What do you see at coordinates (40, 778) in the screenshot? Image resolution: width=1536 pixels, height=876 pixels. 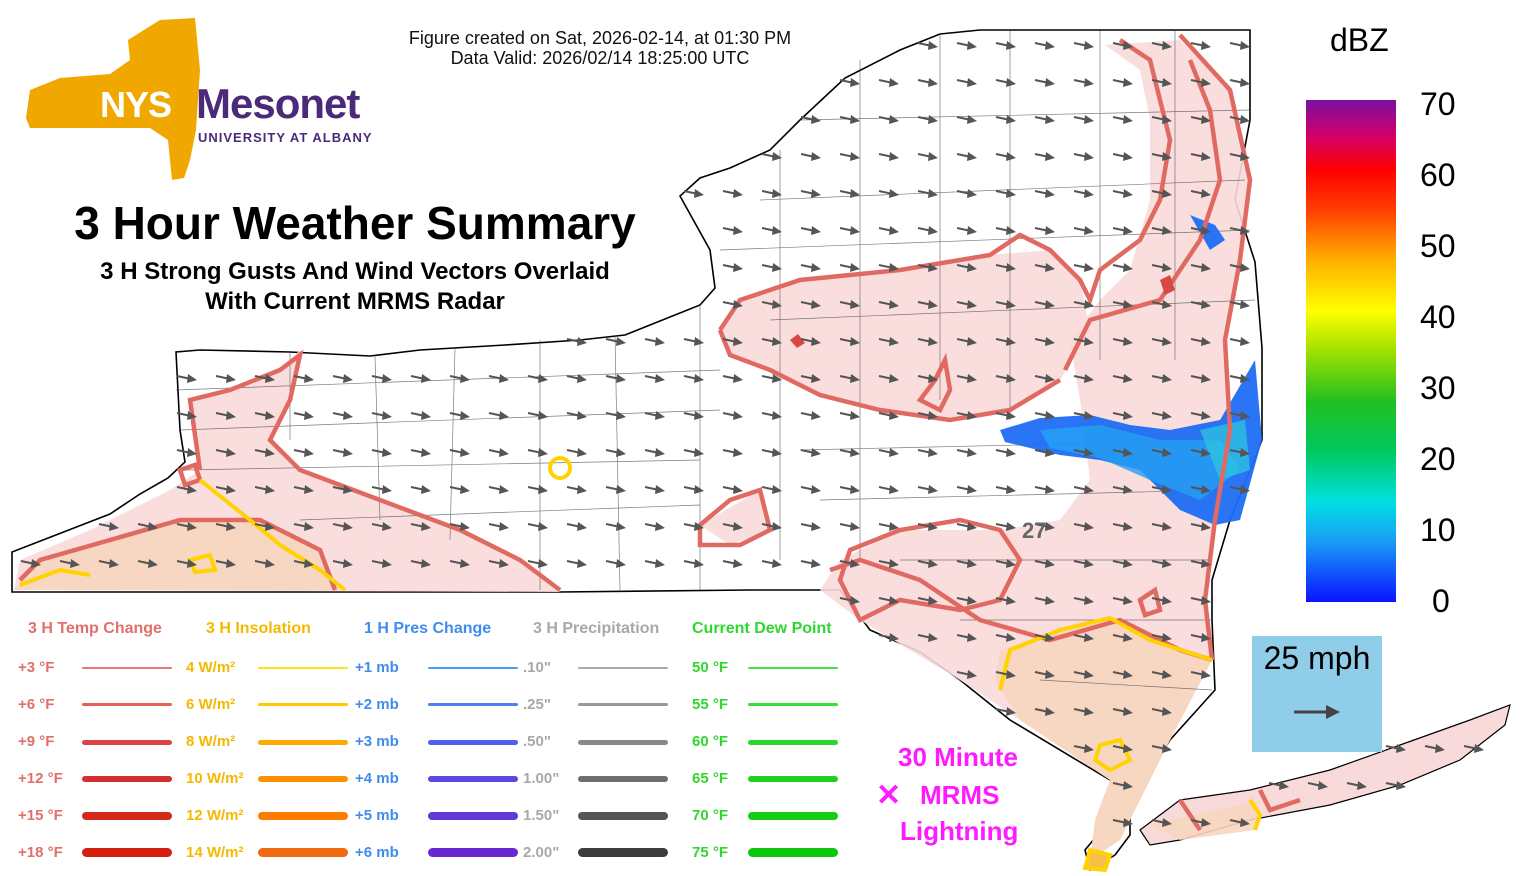 I see `legend-temp-label: +12 °F` at bounding box center [40, 778].